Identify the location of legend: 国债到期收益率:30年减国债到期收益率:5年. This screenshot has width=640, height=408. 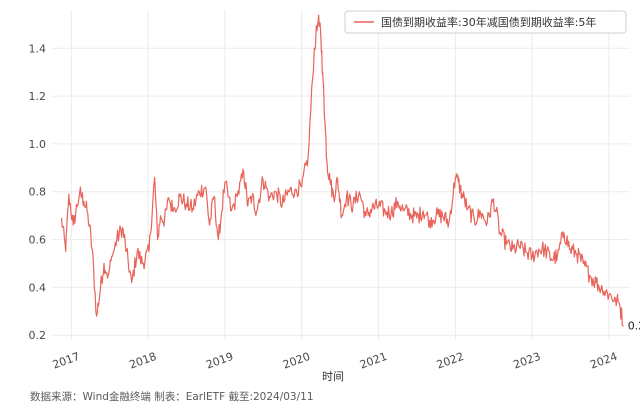
(485, 22).